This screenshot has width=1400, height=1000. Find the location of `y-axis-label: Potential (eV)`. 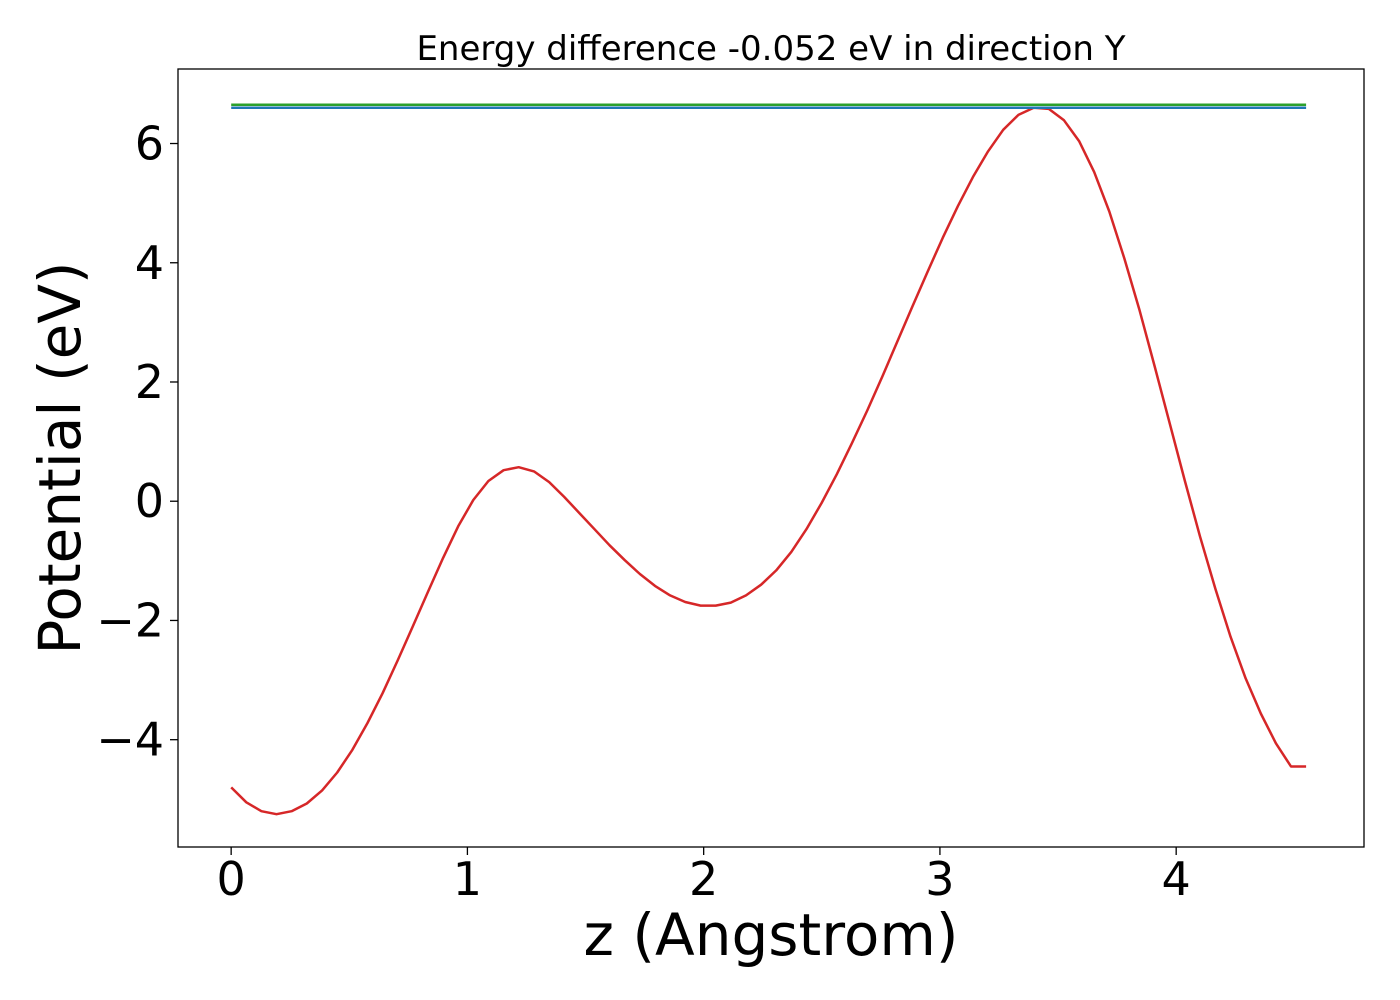

y-axis-label: Potential (eV) is located at coordinates (60, 457).